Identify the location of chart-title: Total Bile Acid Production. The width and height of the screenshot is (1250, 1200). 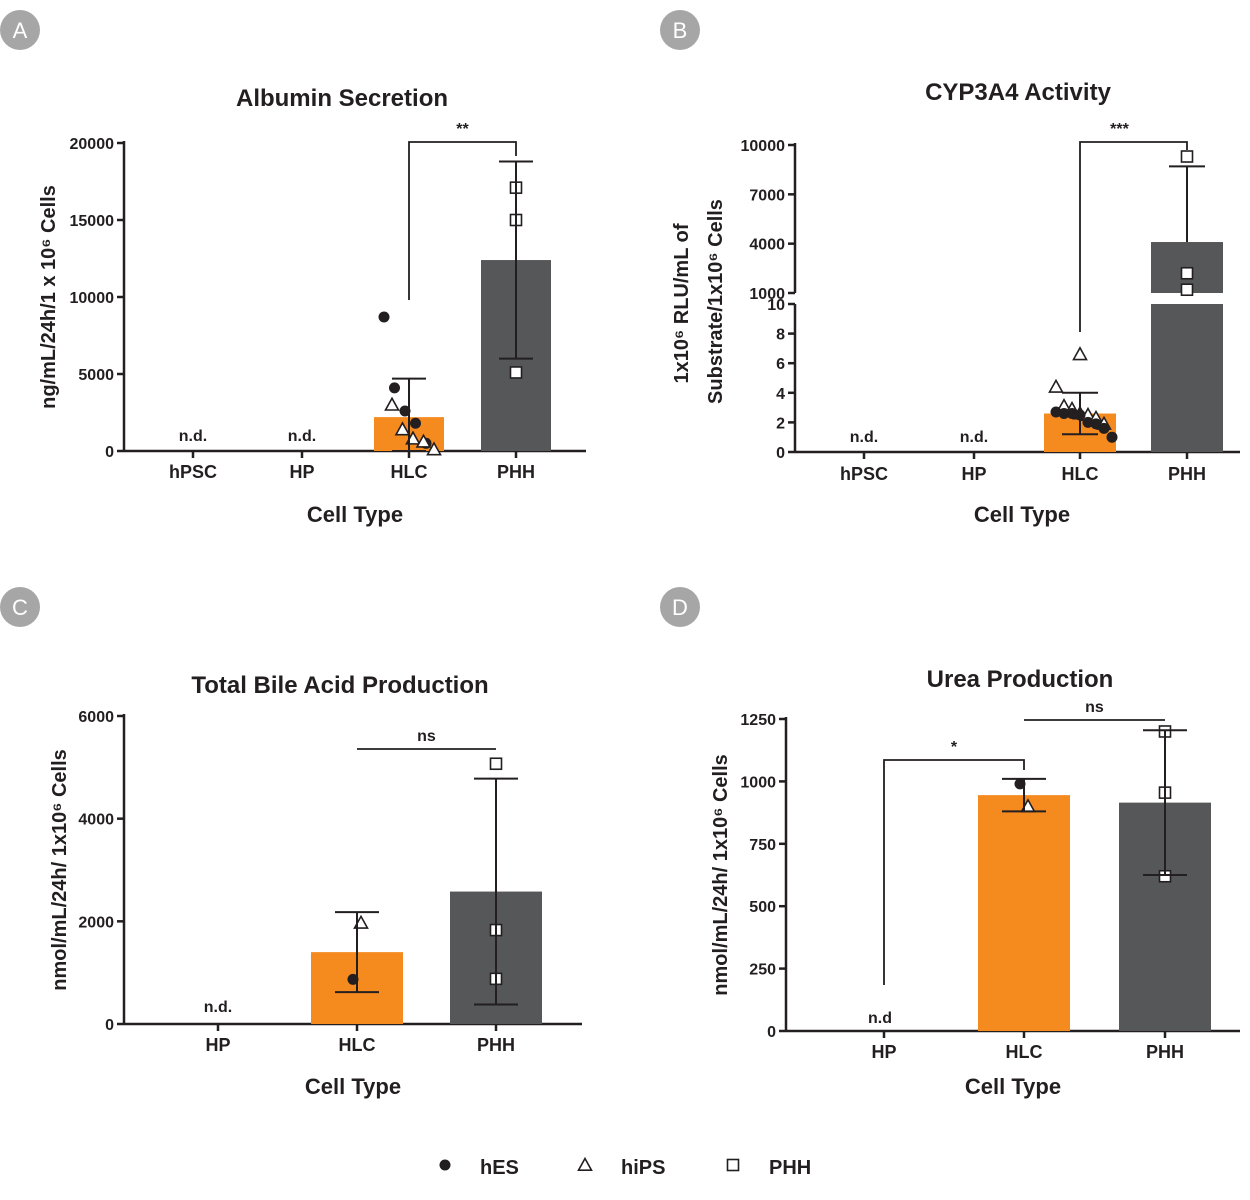
(339, 685).